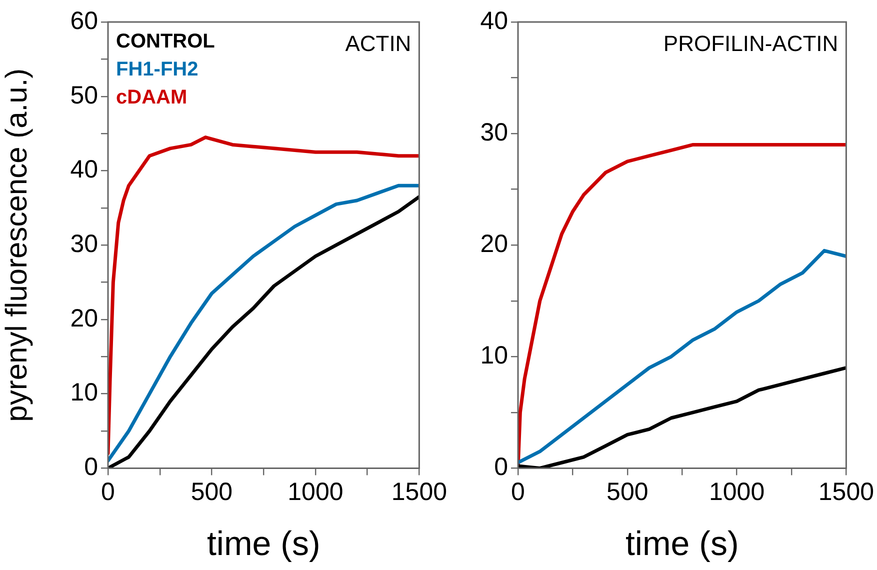 The height and width of the screenshot is (570, 877). What do you see at coordinates (84, 95) in the screenshot?
I see `y-tick-label: 50` at bounding box center [84, 95].